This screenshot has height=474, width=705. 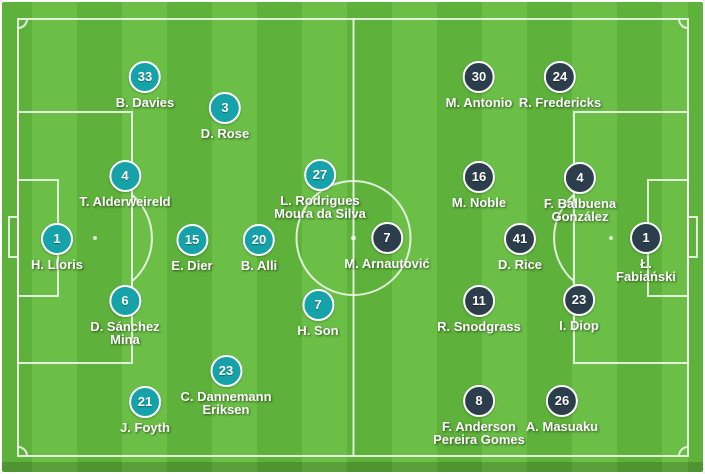 I want to click on player-name: L. Rodrigues Moura da Silva, so click(x=320, y=206).